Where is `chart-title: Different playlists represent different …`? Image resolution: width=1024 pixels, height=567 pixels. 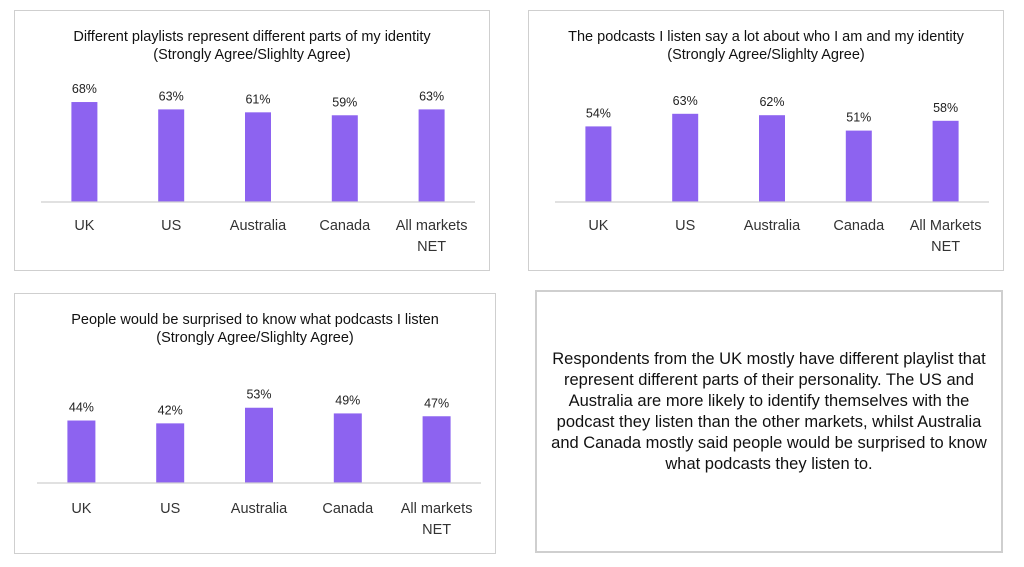 chart-title: Different playlists represent different … is located at coordinates (252, 46).